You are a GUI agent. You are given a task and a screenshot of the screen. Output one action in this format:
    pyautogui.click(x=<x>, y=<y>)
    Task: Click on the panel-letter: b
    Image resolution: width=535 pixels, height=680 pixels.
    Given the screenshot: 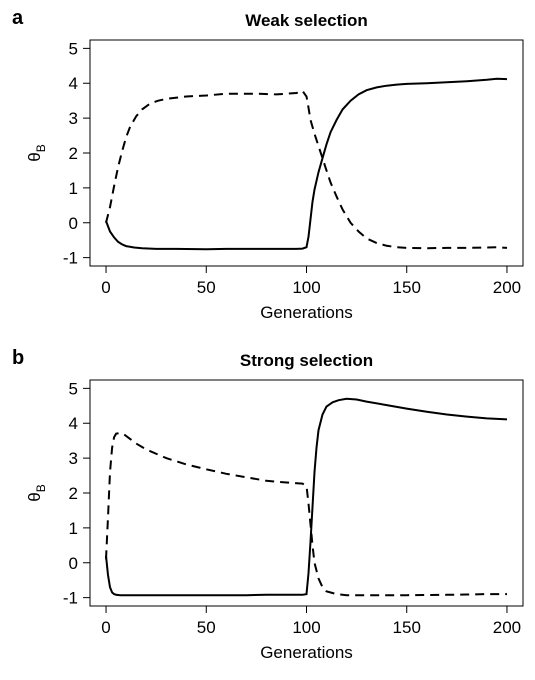 What is the action you would take?
    pyautogui.click(x=18, y=358)
    